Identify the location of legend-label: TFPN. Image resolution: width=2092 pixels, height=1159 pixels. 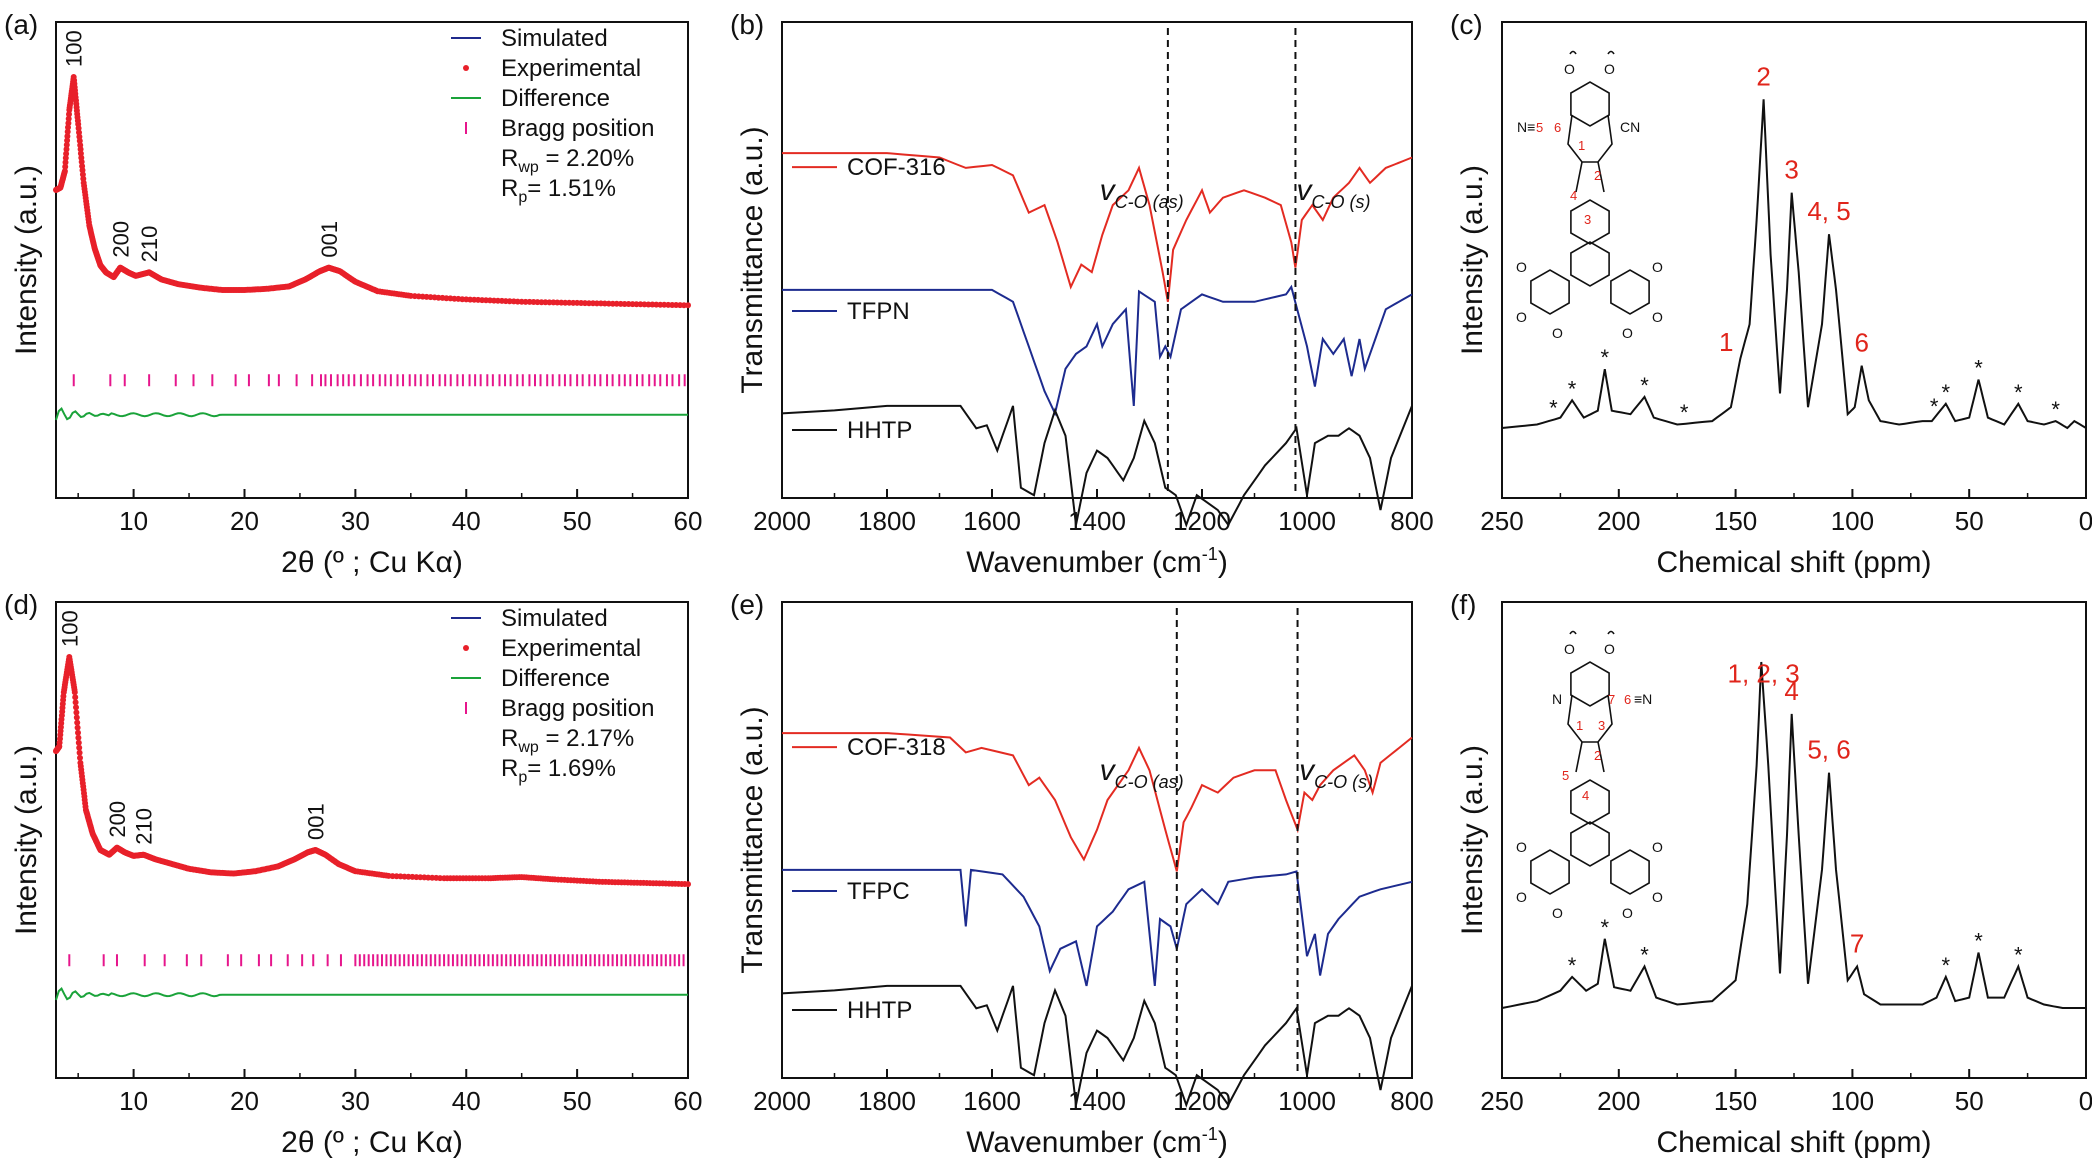
(878, 311).